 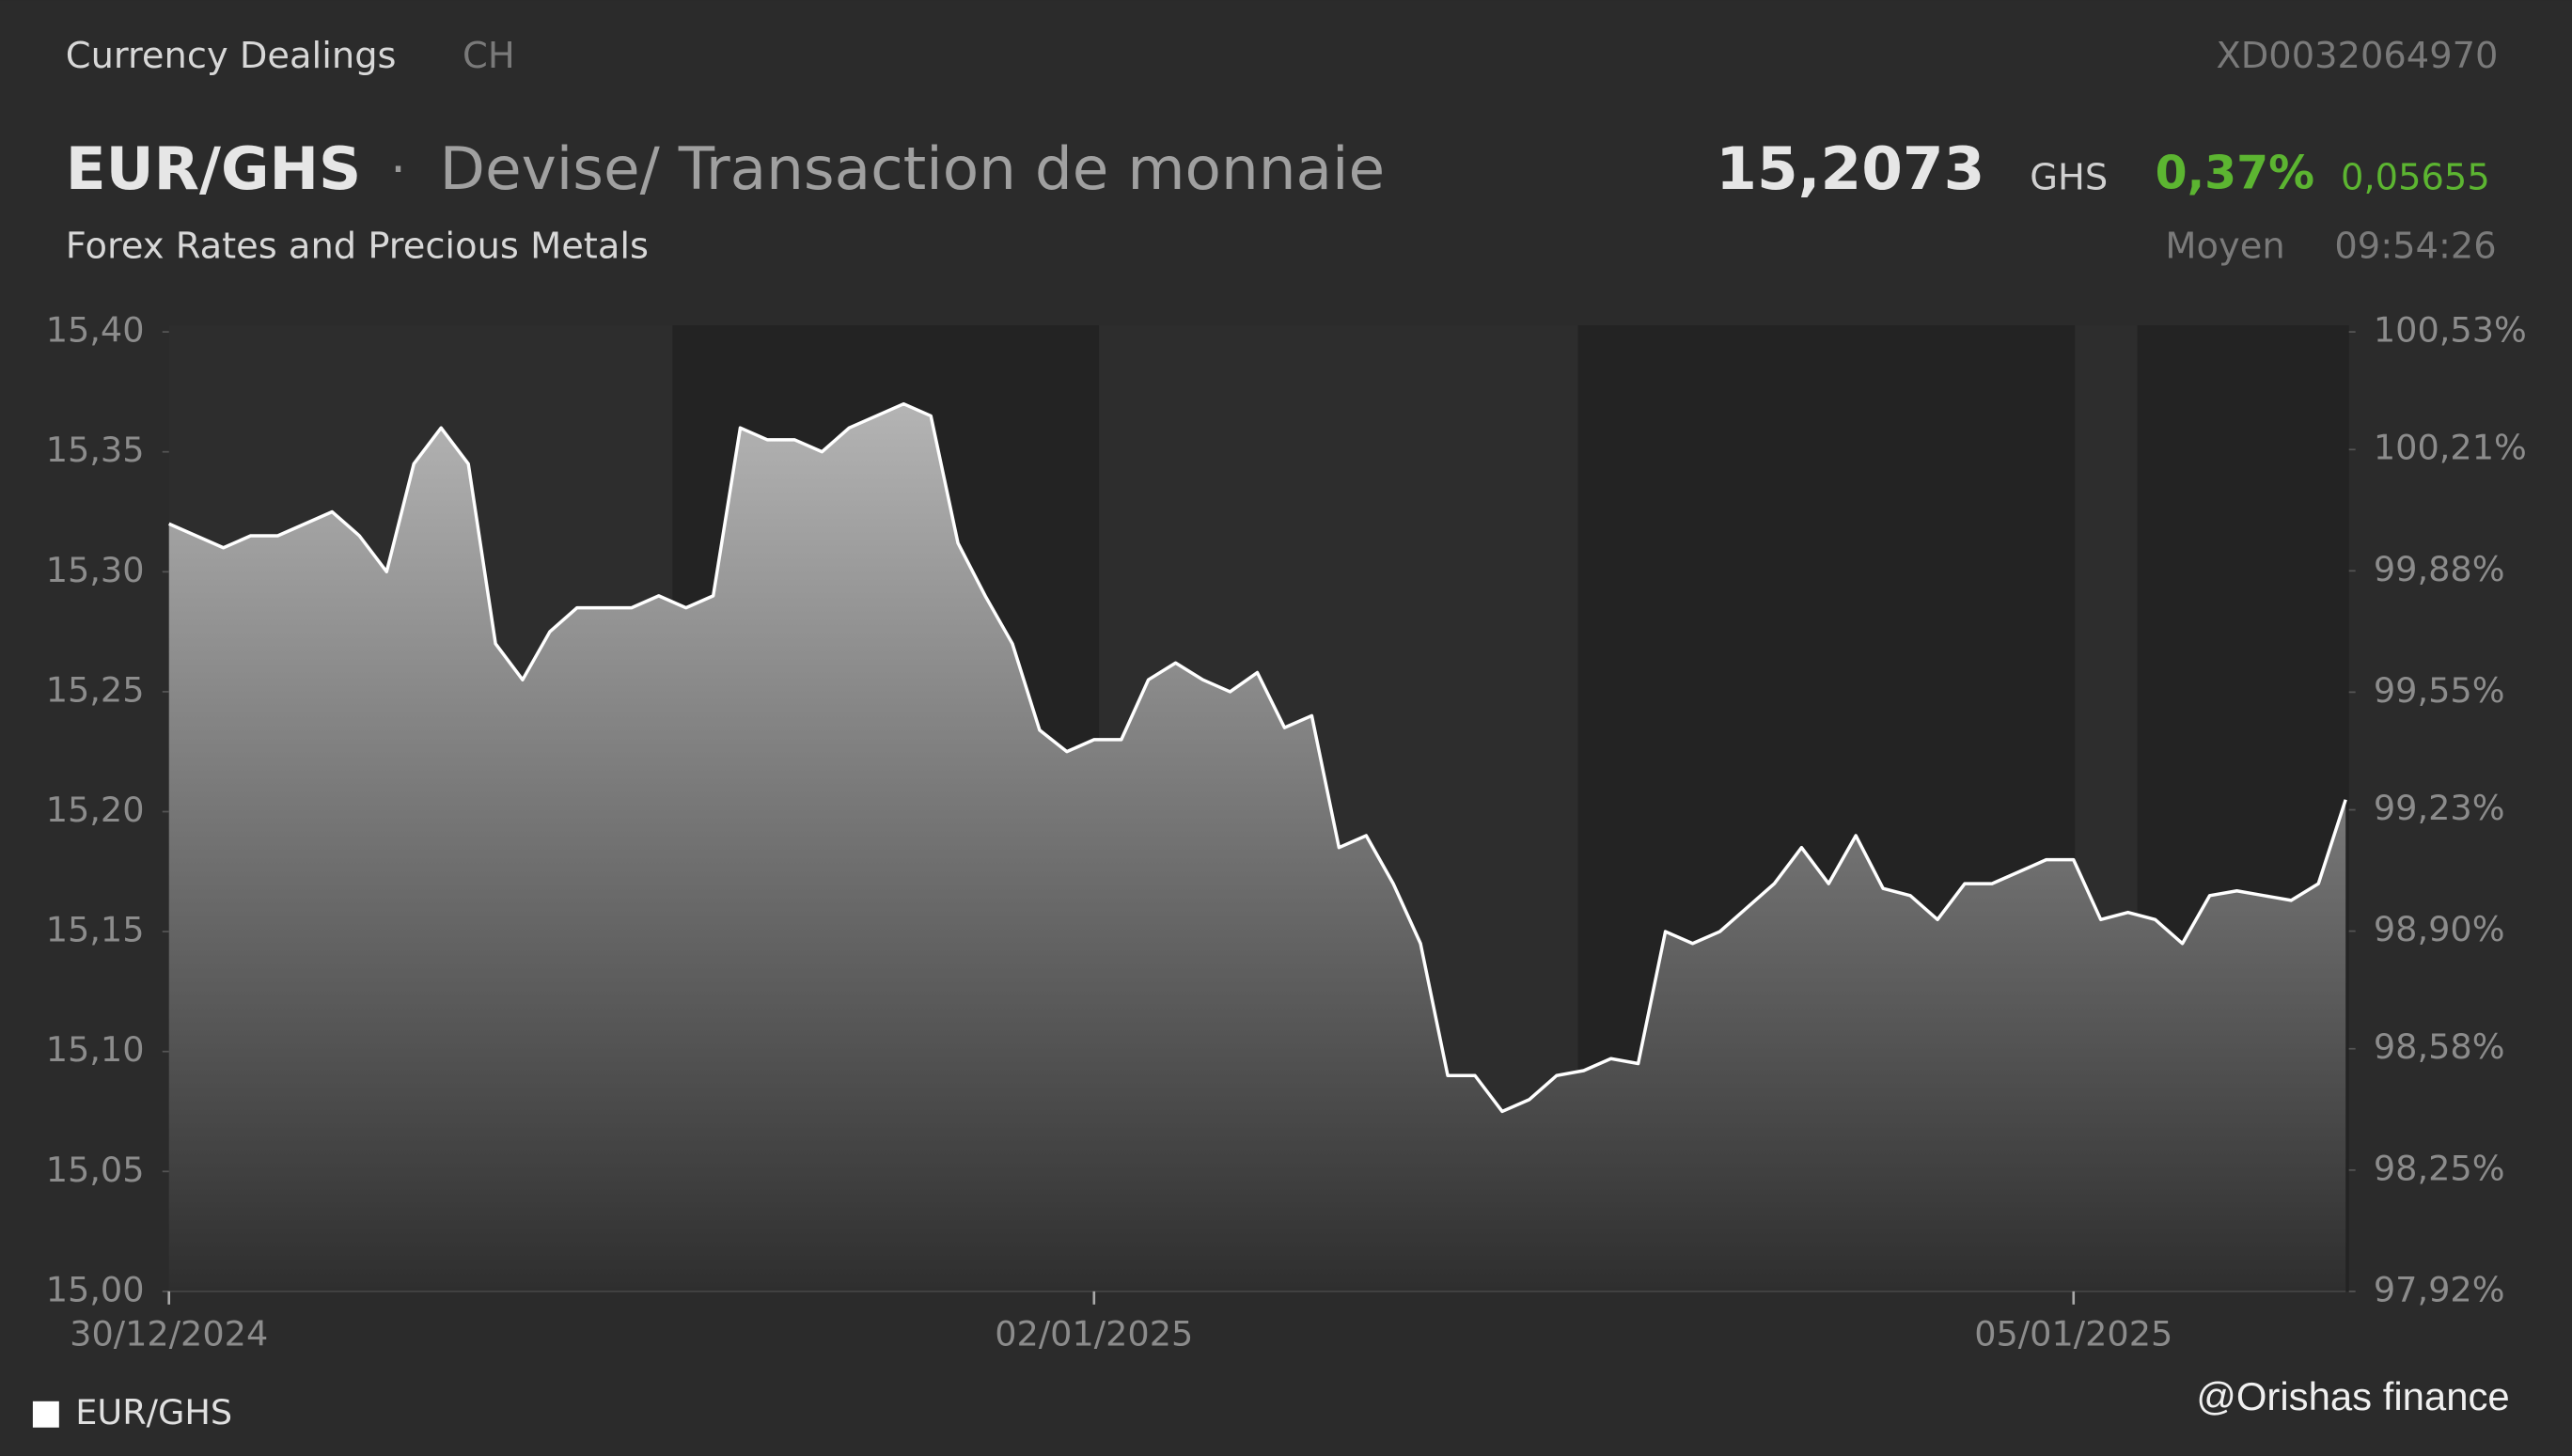 What do you see at coordinates (2415, 177) in the screenshot?
I see `change-abs: 0,05655` at bounding box center [2415, 177].